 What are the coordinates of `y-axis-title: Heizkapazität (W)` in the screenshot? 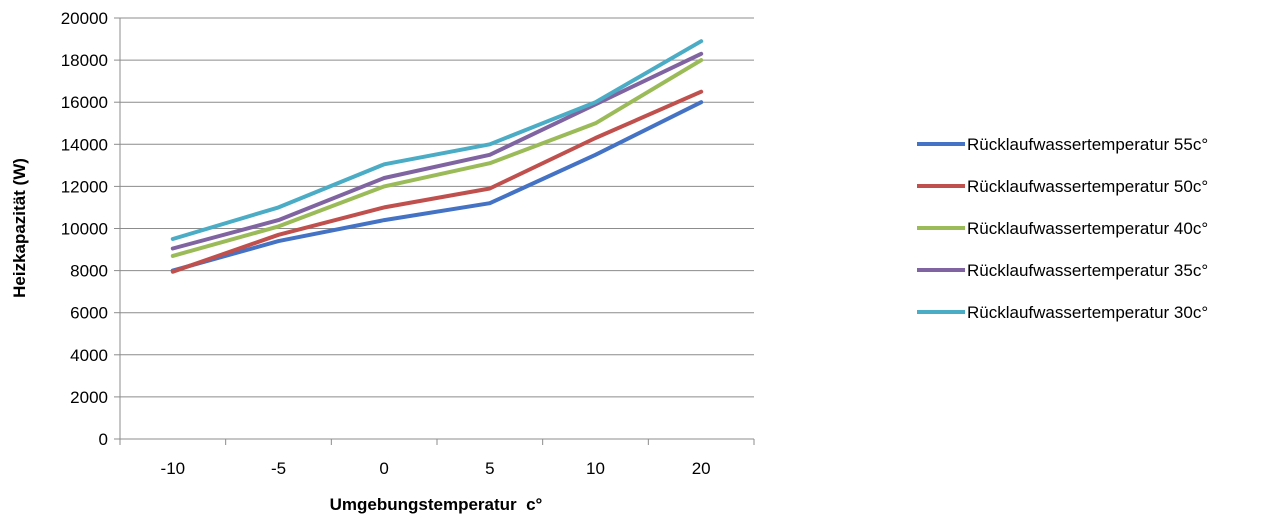 It's located at (19, 228).